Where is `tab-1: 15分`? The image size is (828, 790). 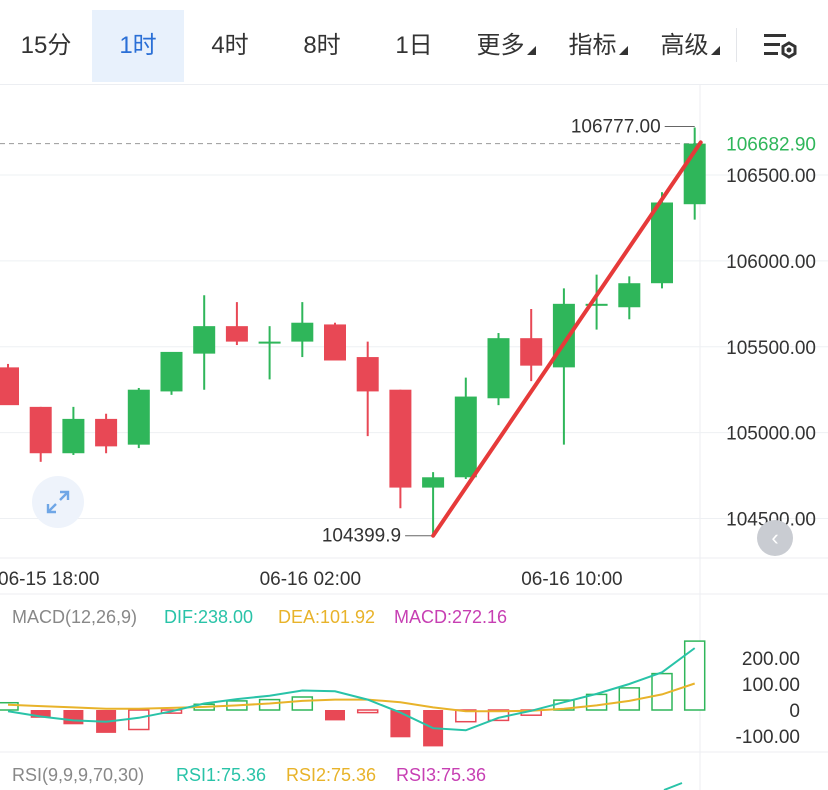
tab-1: 15分 is located at coordinates (46, 46).